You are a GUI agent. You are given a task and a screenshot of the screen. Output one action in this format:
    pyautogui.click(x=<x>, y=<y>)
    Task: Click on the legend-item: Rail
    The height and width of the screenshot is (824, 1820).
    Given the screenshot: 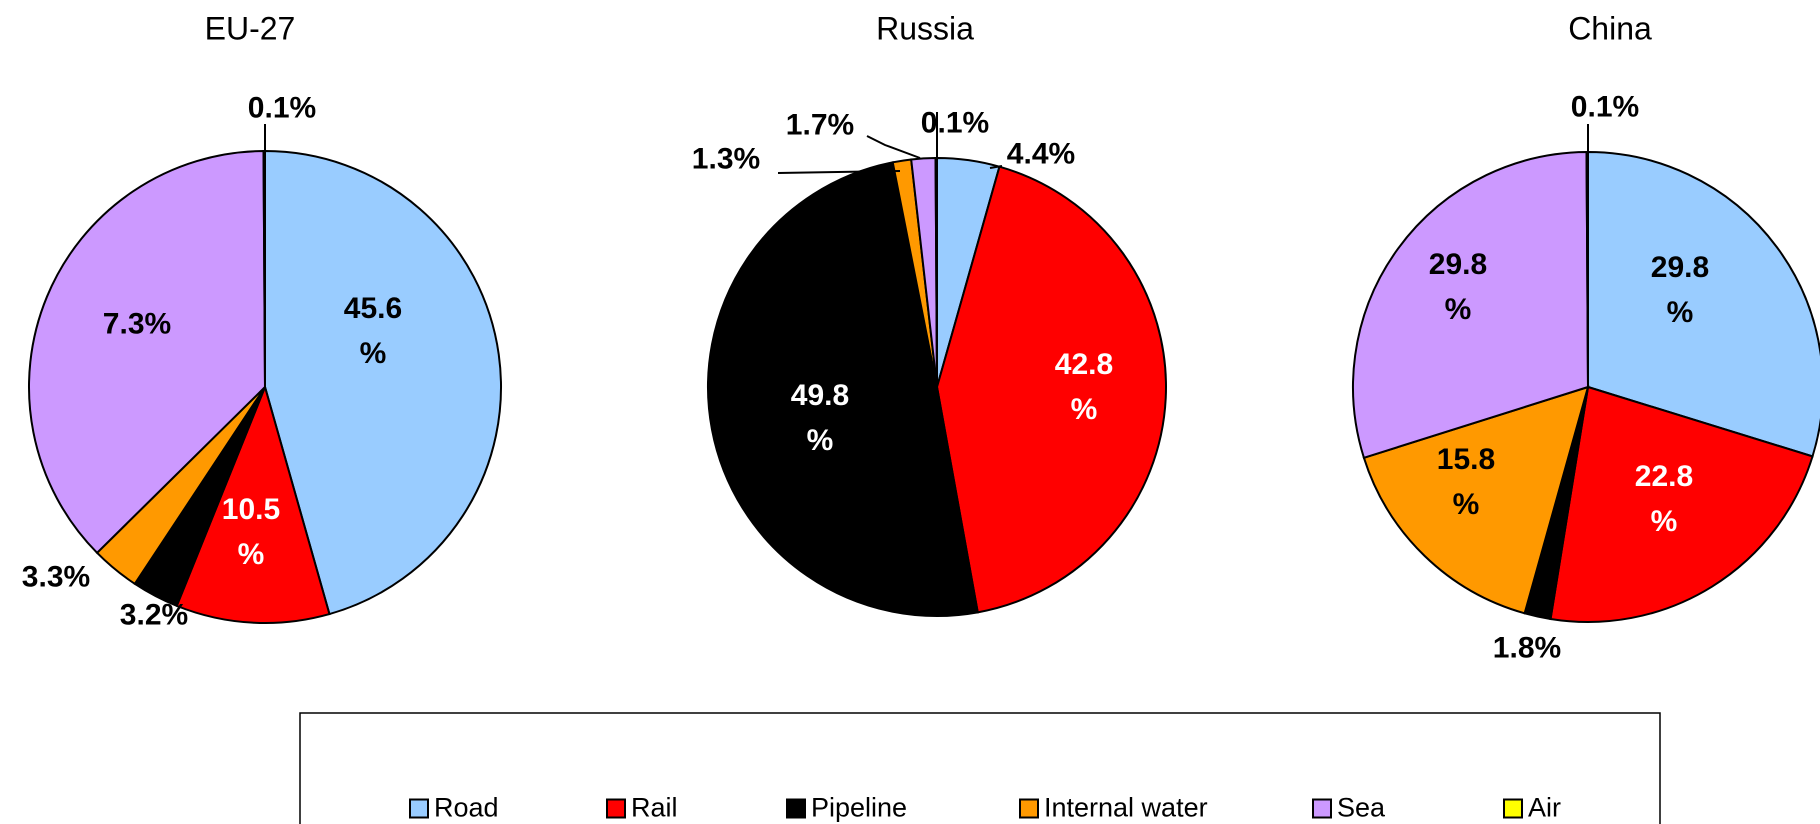 What is the action you would take?
    pyautogui.click(x=642, y=808)
    